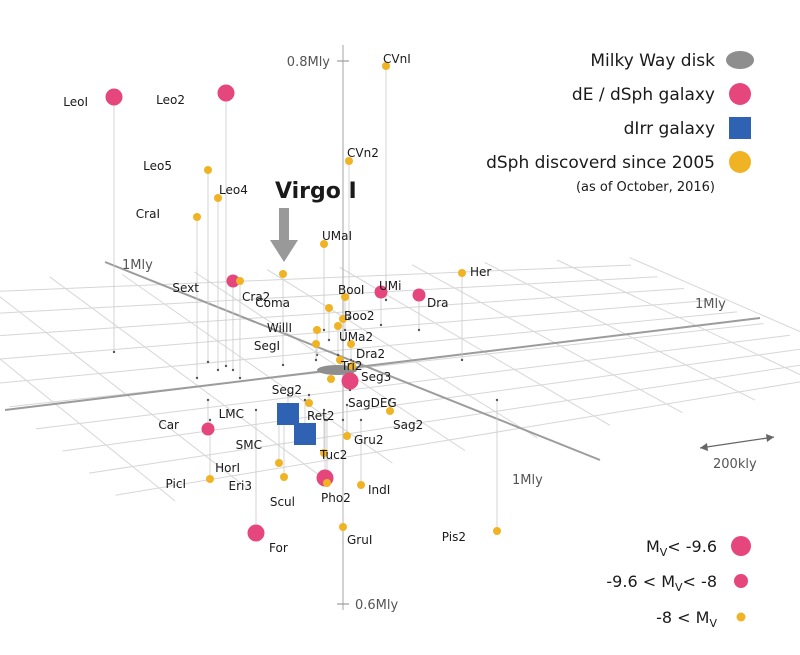 The height and width of the screenshot is (655, 800). What do you see at coordinates (710, 304) in the screenshot?
I see `x-axis-label-right: 1Mly` at bounding box center [710, 304].